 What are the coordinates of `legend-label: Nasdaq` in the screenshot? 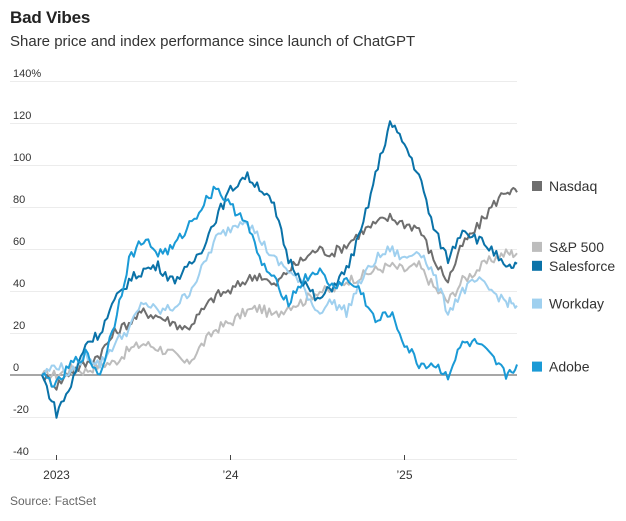 It's located at (573, 186).